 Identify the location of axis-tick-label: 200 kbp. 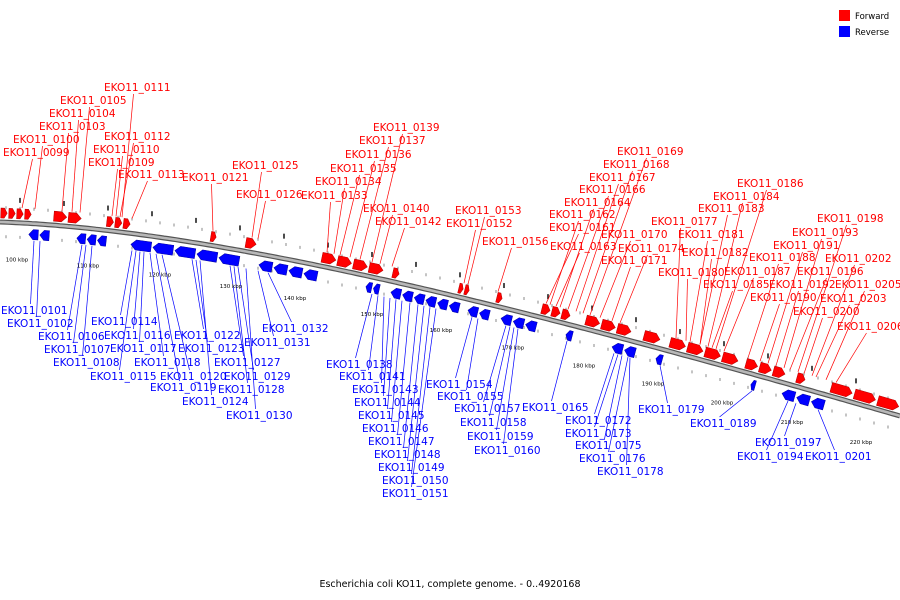
(722, 404).